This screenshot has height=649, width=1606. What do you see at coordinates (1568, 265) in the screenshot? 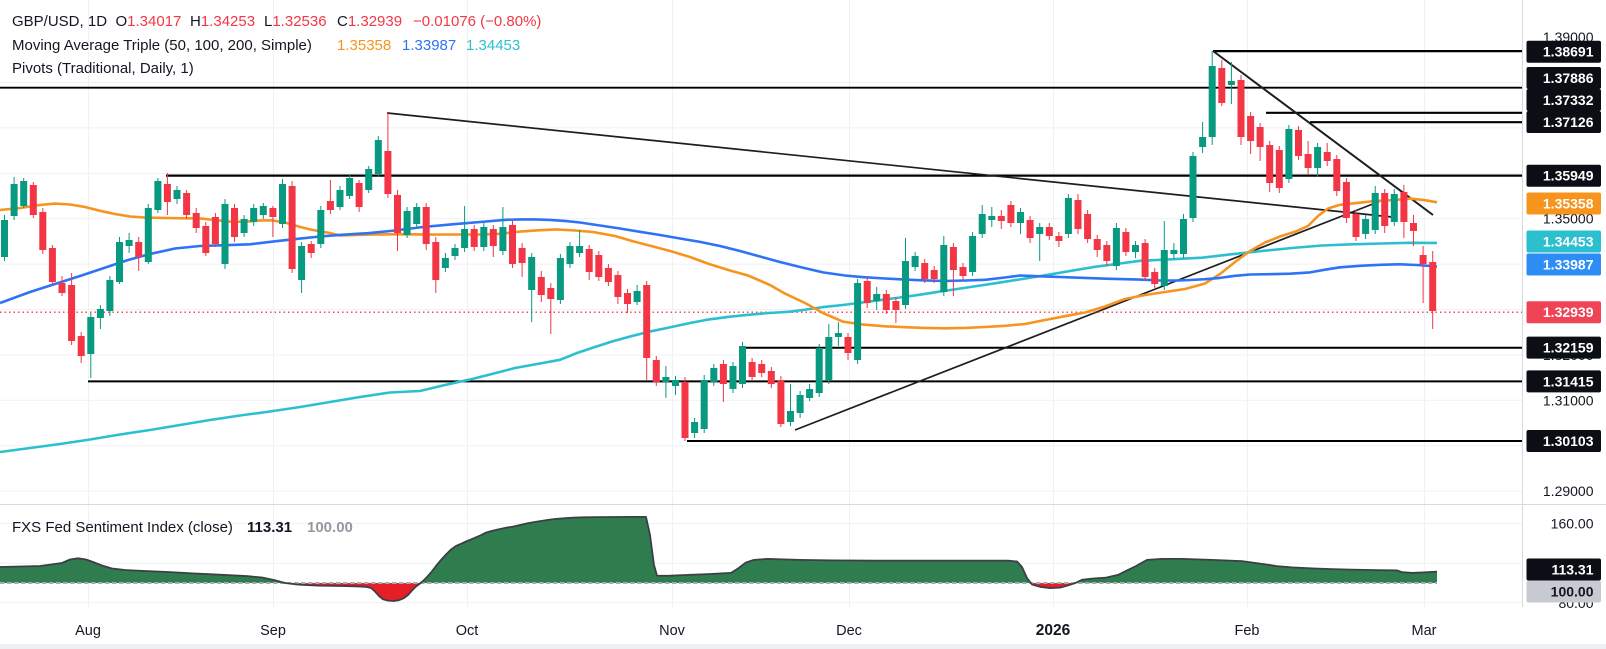
I see `svg-text: 1.33987` at bounding box center [1568, 265].